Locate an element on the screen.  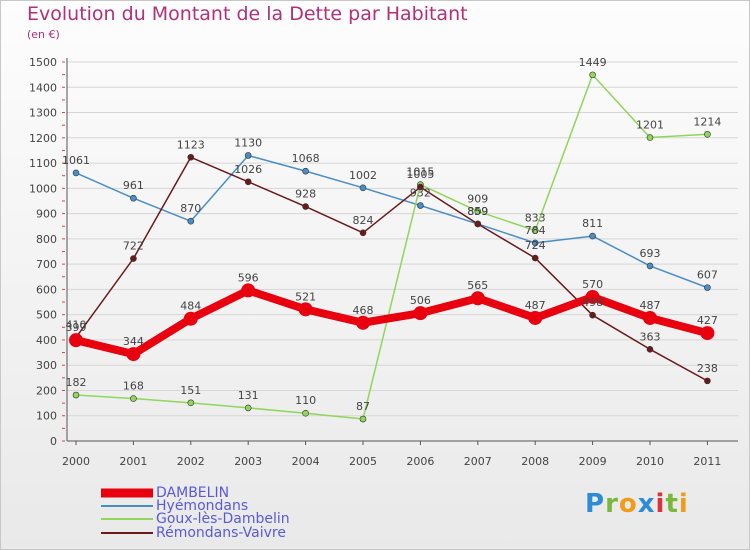
data-label: 487 is located at coordinates (535, 305).